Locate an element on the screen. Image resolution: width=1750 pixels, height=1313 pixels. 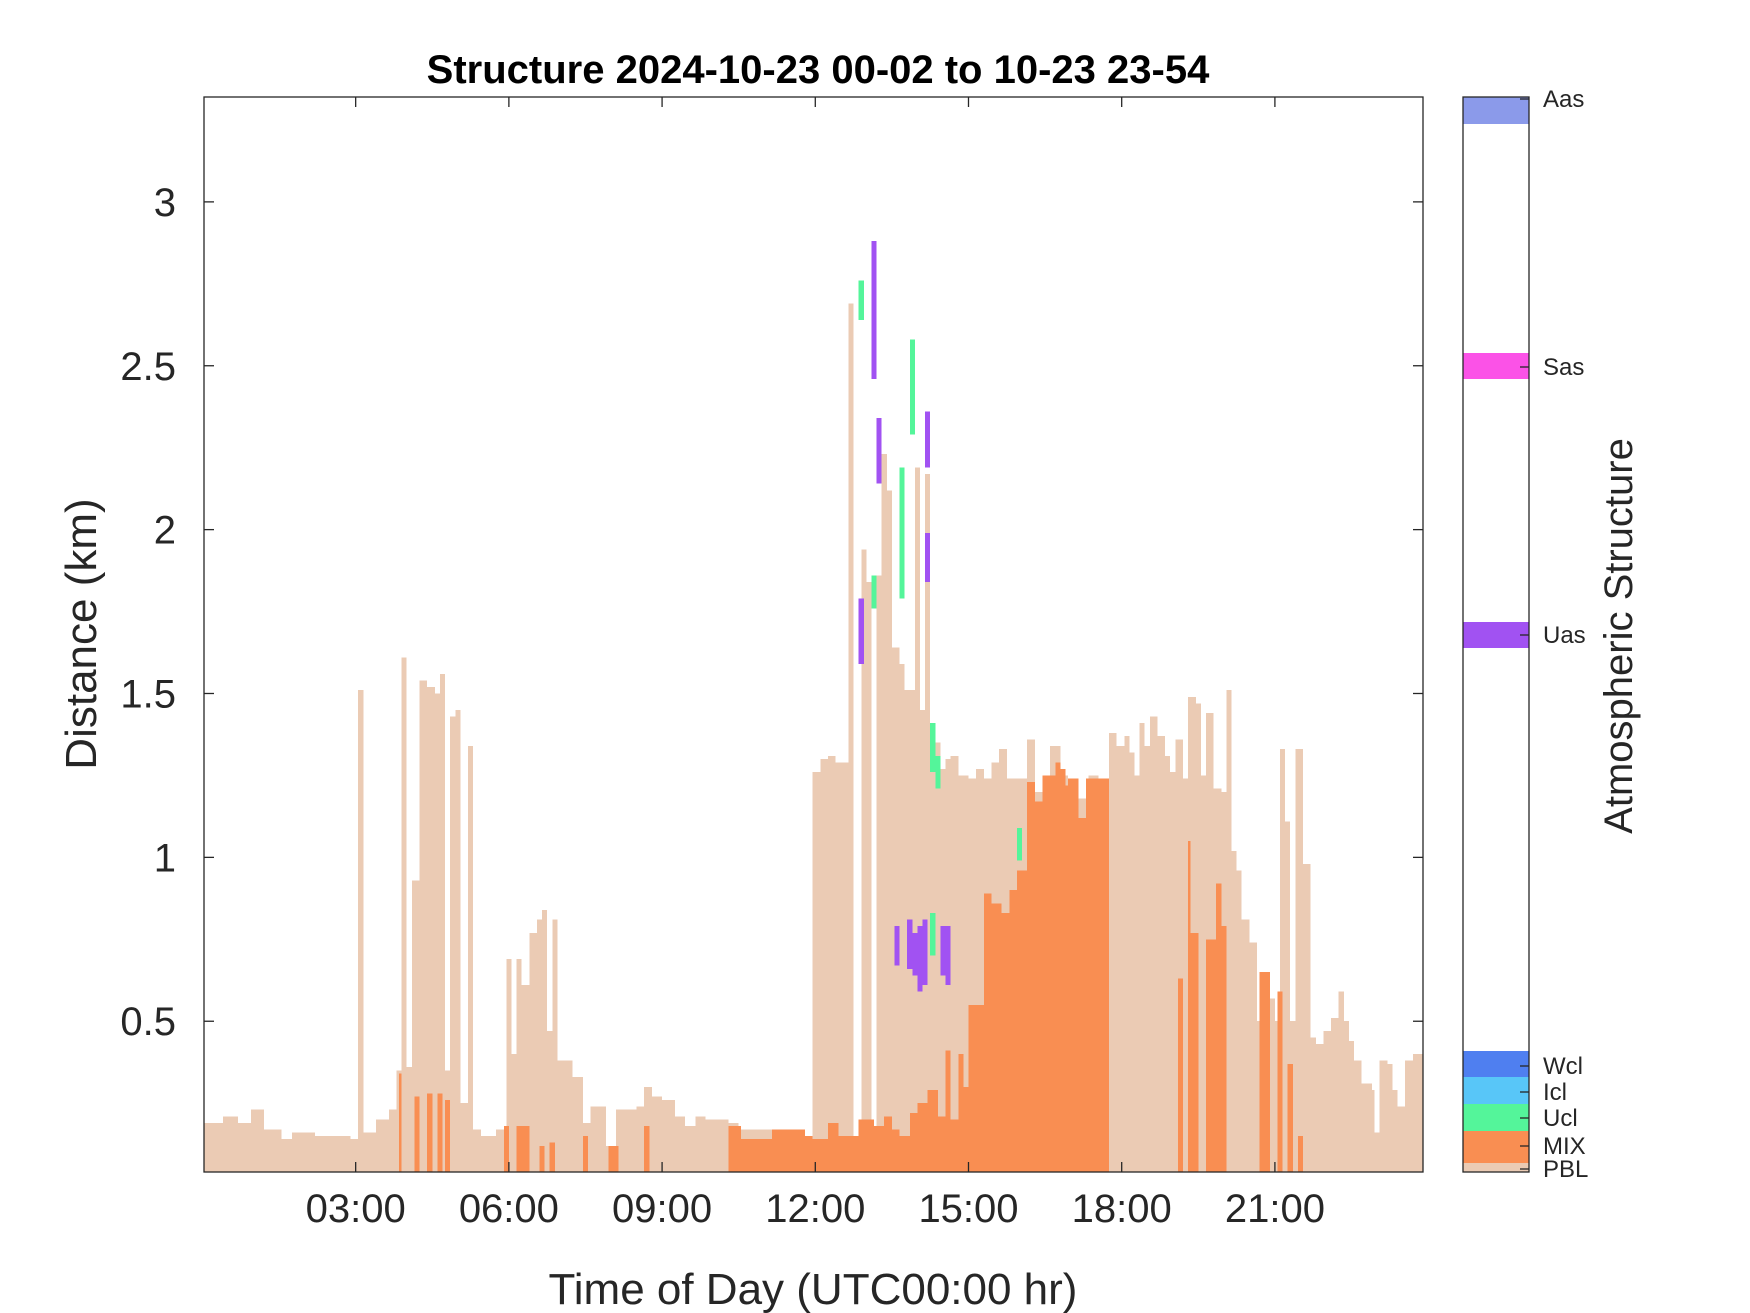
y-tick-label: 2.5 is located at coordinates (148, 367).